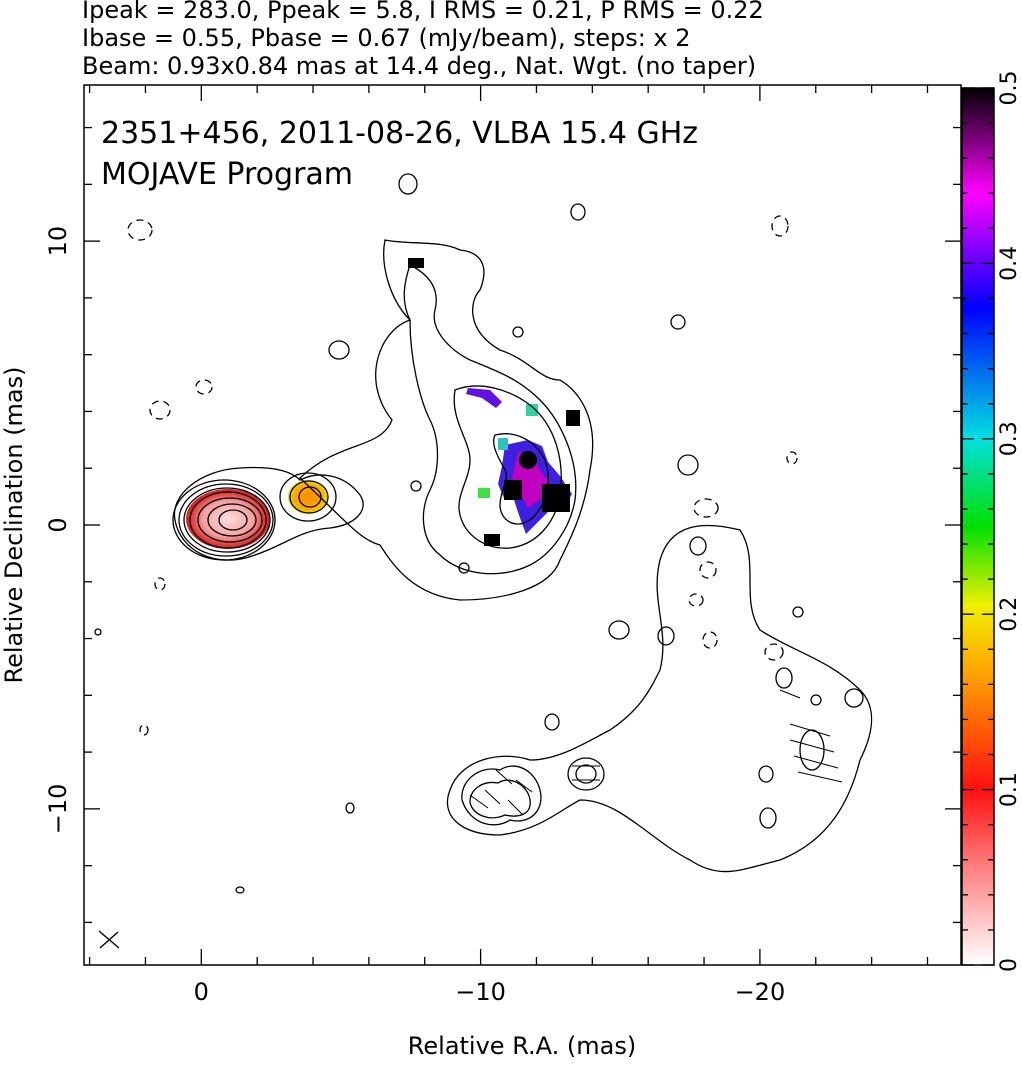  What do you see at coordinates (521, 479) in the screenshot?
I see `contour-jet-core` at bounding box center [521, 479].